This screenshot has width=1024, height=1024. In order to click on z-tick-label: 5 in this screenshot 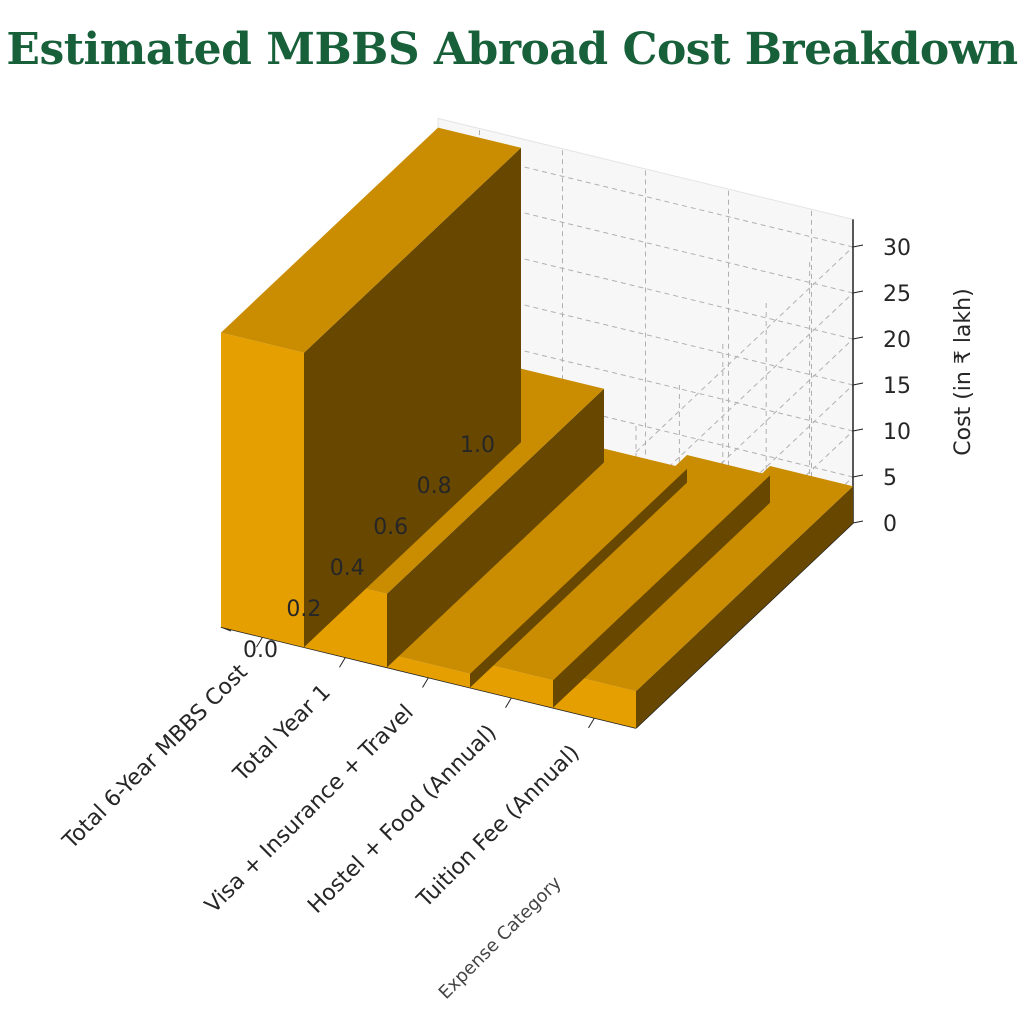, I will do `click(890, 478)`.